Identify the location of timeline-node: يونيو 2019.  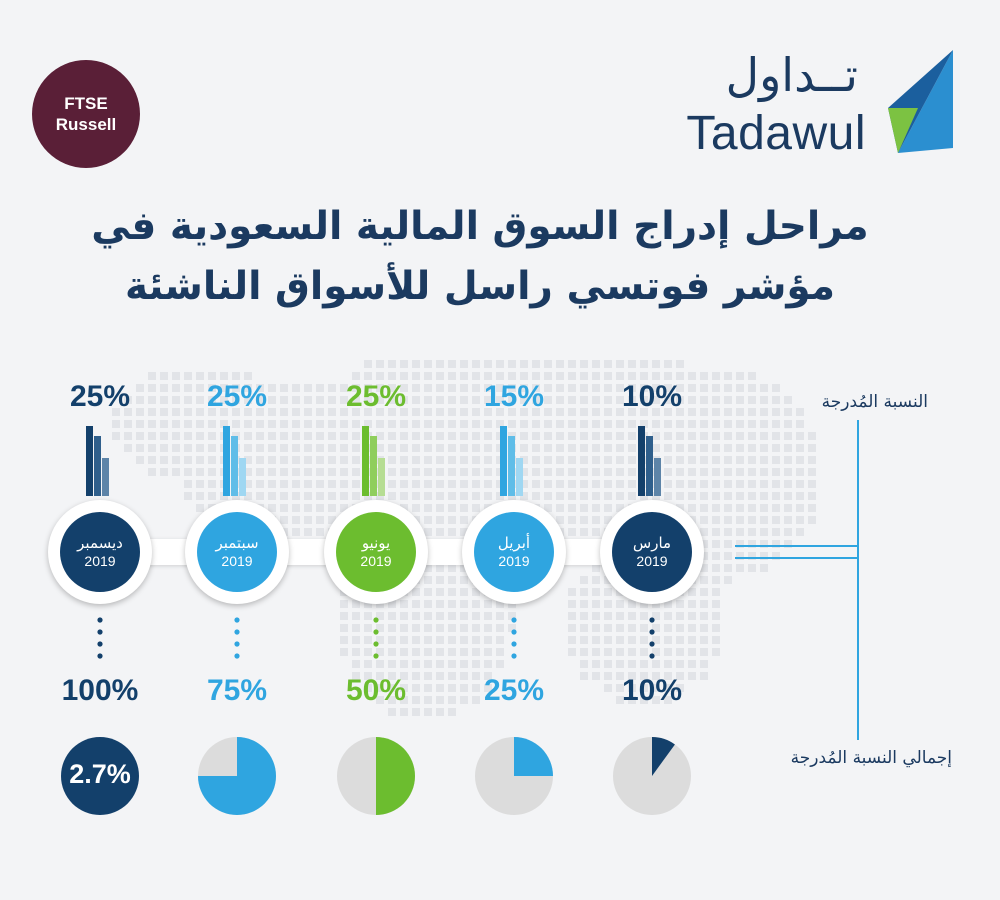
(376, 552).